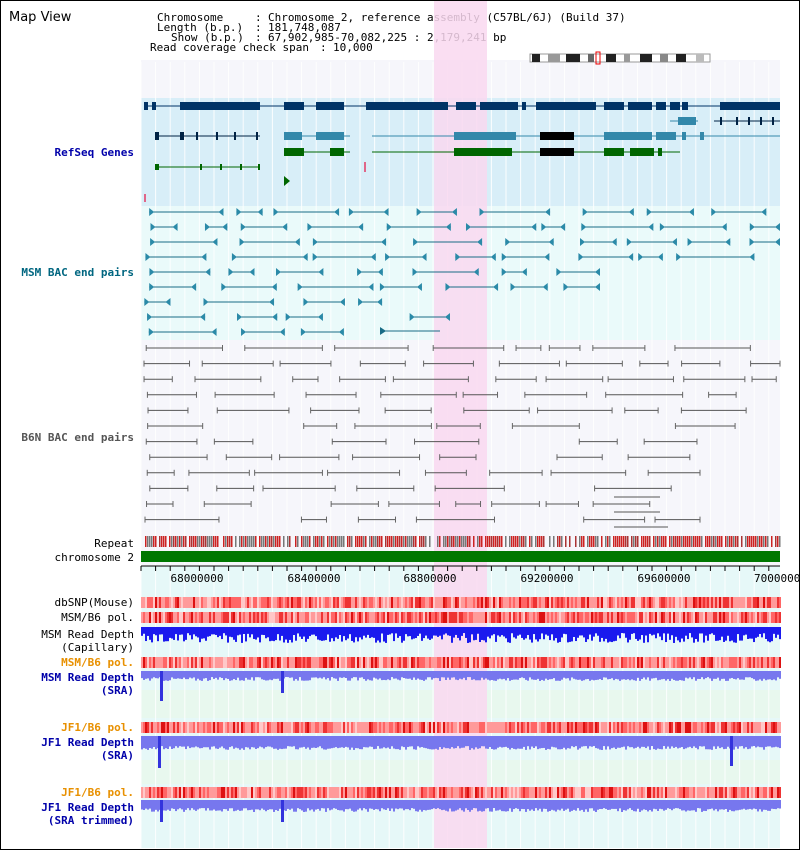  Describe the element at coordinates (114, 543) in the screenshot. I see `track-label-repeat: Repeat` at that location.